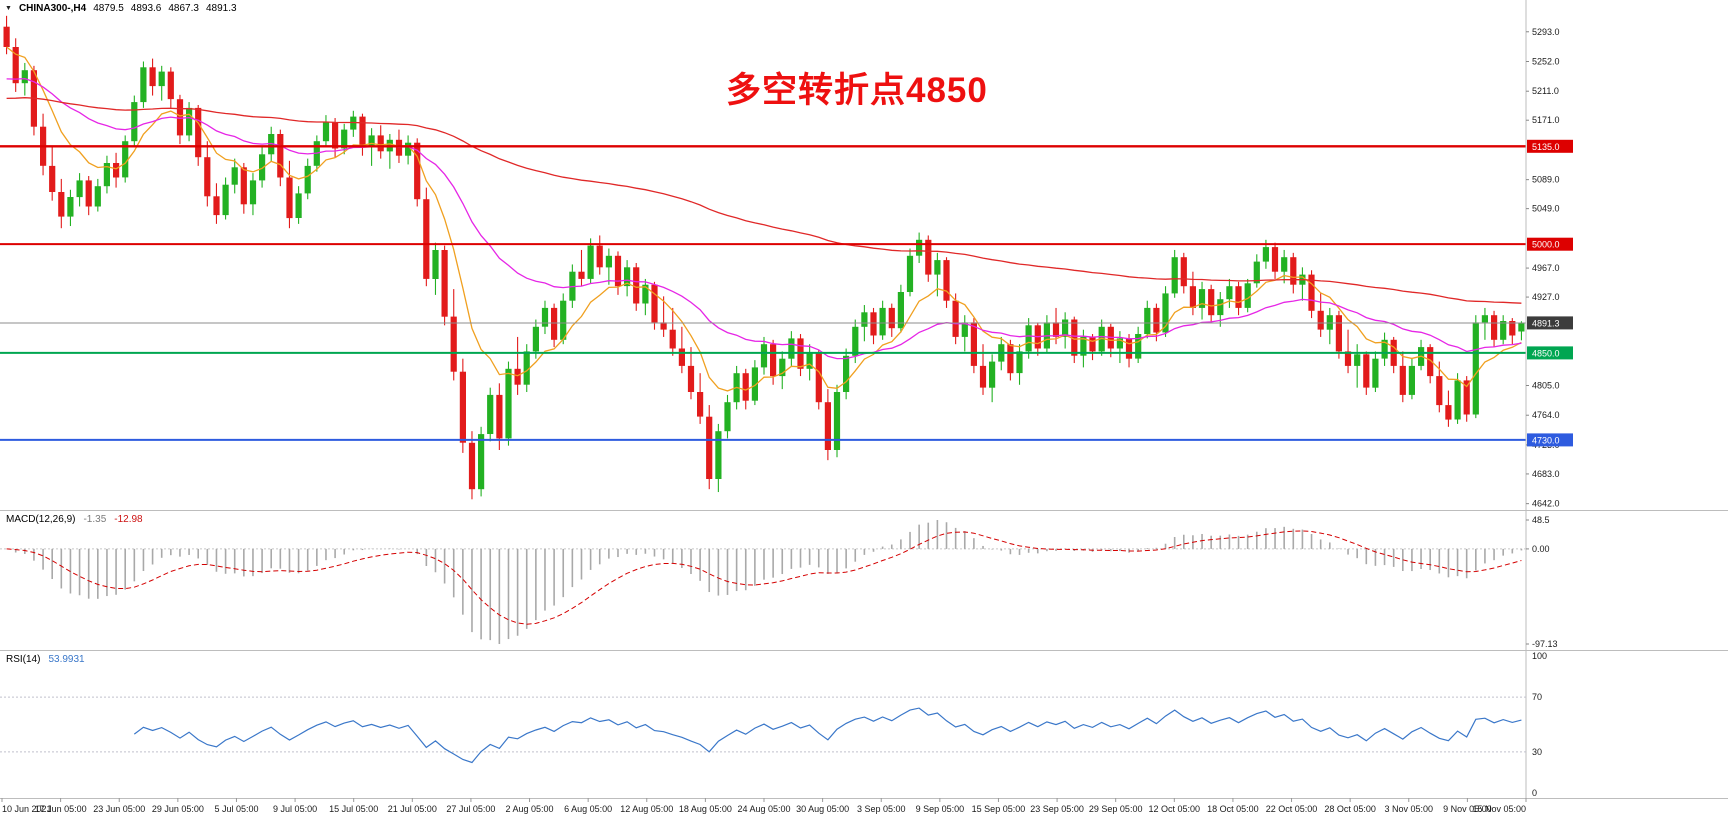 The width and height of the screenshot is (1728, 840). I want to click on date-label: 24 Aug 05:00, so click(763, 809).